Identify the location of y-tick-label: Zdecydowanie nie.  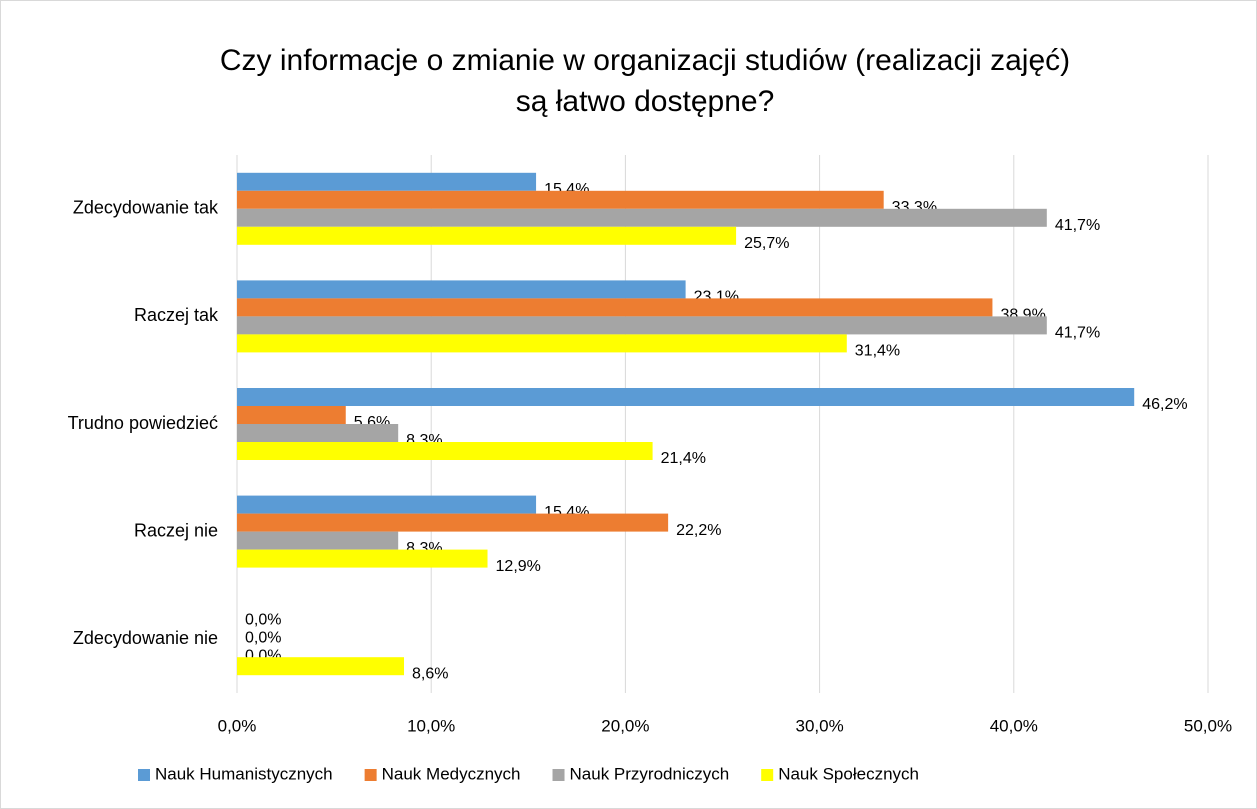
(145, 638).